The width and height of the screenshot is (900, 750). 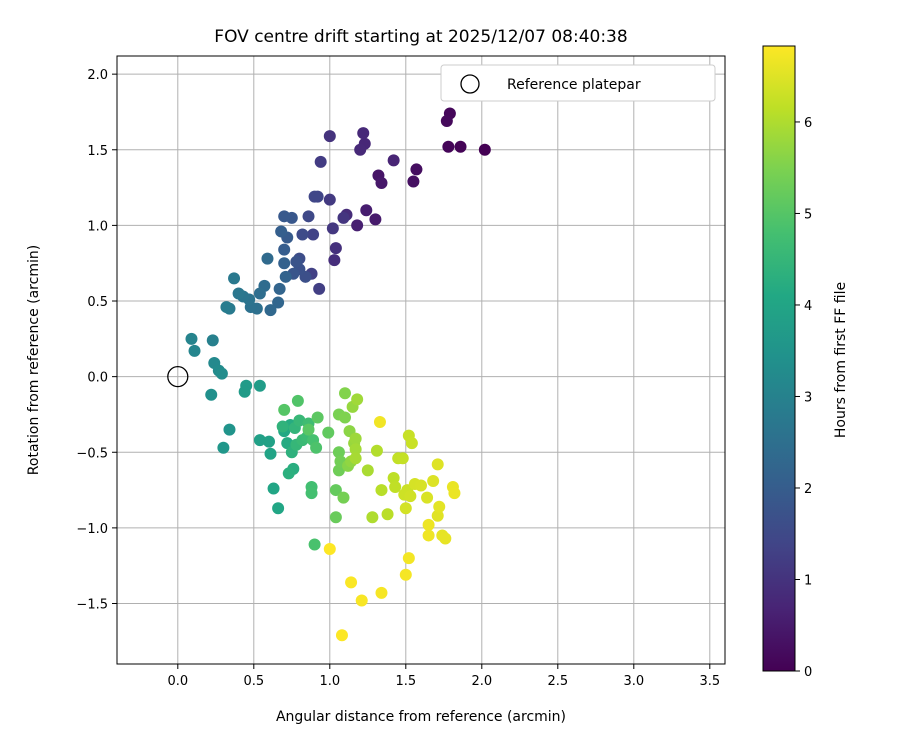 What do you see at coordinates (421, 717) in the screenshot?
I see `x-axis-label: Angular distance from reference (arcmin)` at bounding box center [421, 717].